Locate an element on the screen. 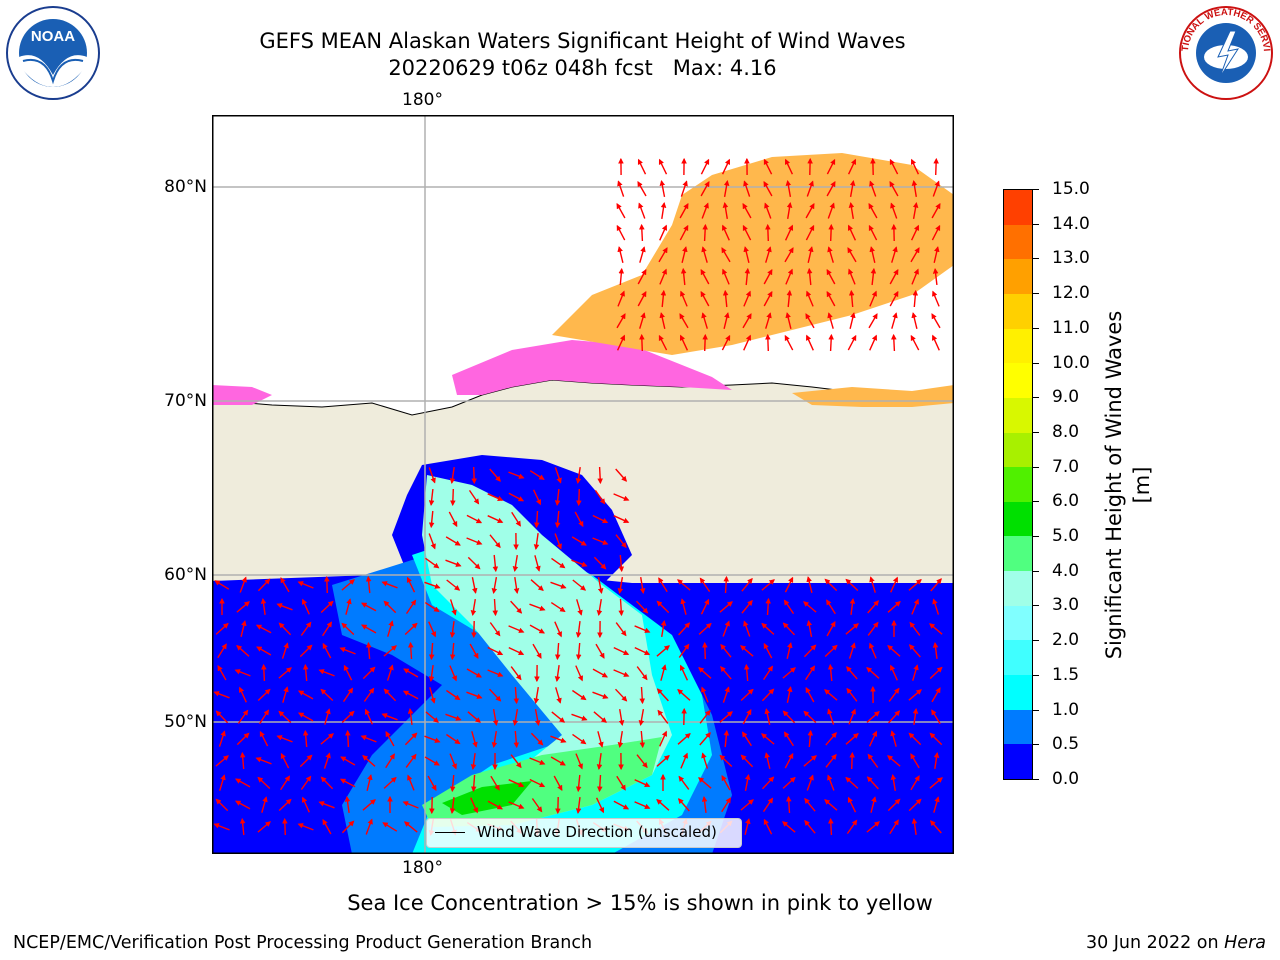 The height and width of the screenshot is (960, 1280). colorbar-tick-label: 1.5 is located at coordinates (1066, 674).